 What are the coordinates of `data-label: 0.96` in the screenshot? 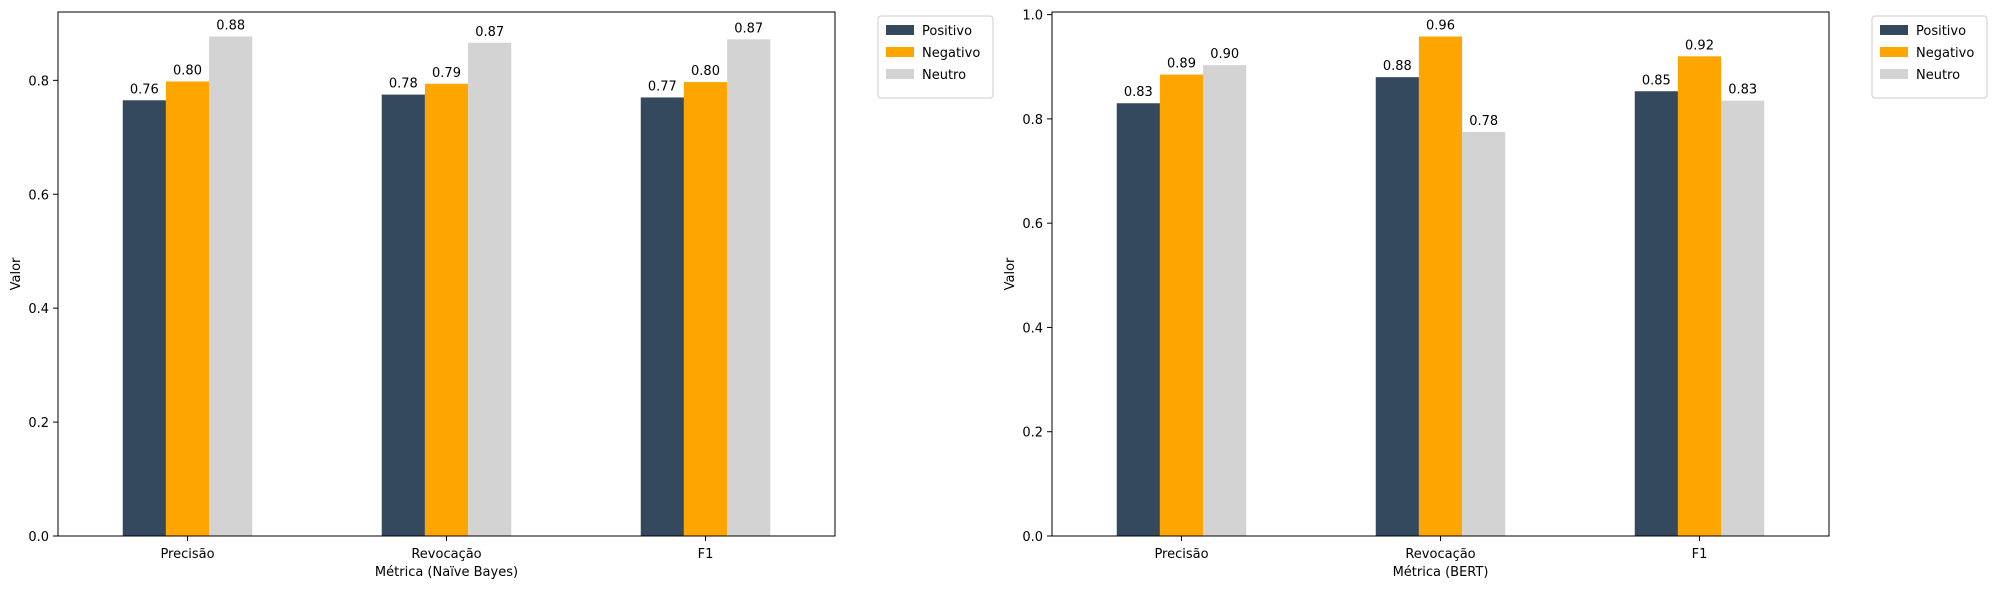 It's located at (1440, 26).